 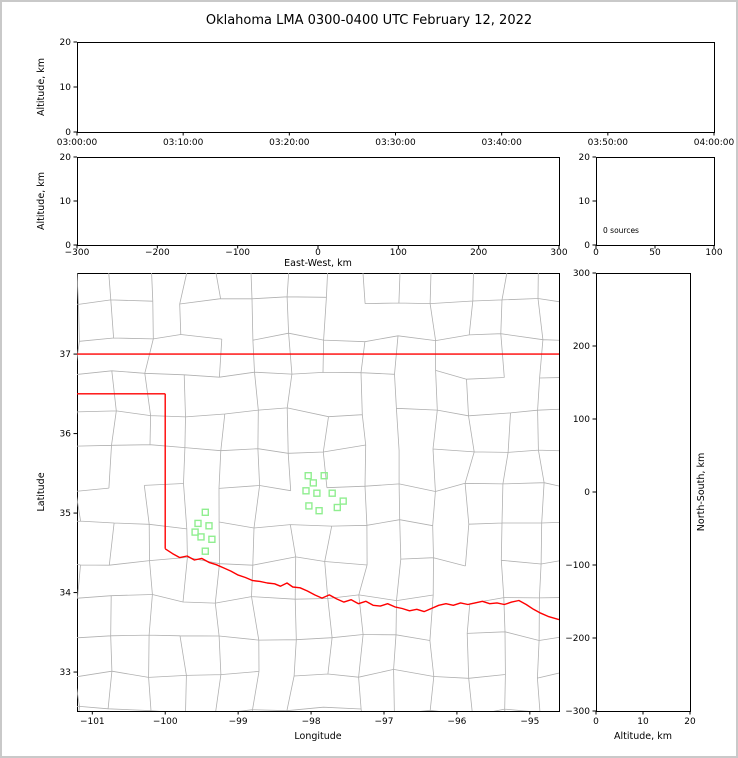 What do you see at coordinates (383, 722) in the screenshot?
I see `x-tick-label: −97` at bounding box center [383, 722].